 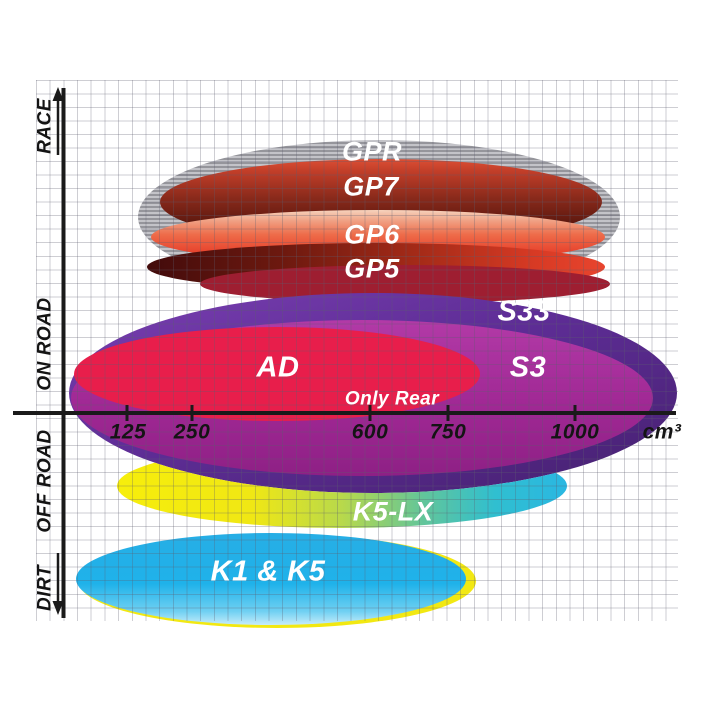 What do you see at coordinates (372, 151) in the screenshot?
I see `compound-label-gpr: GPR` at bounding box center [372, 151].